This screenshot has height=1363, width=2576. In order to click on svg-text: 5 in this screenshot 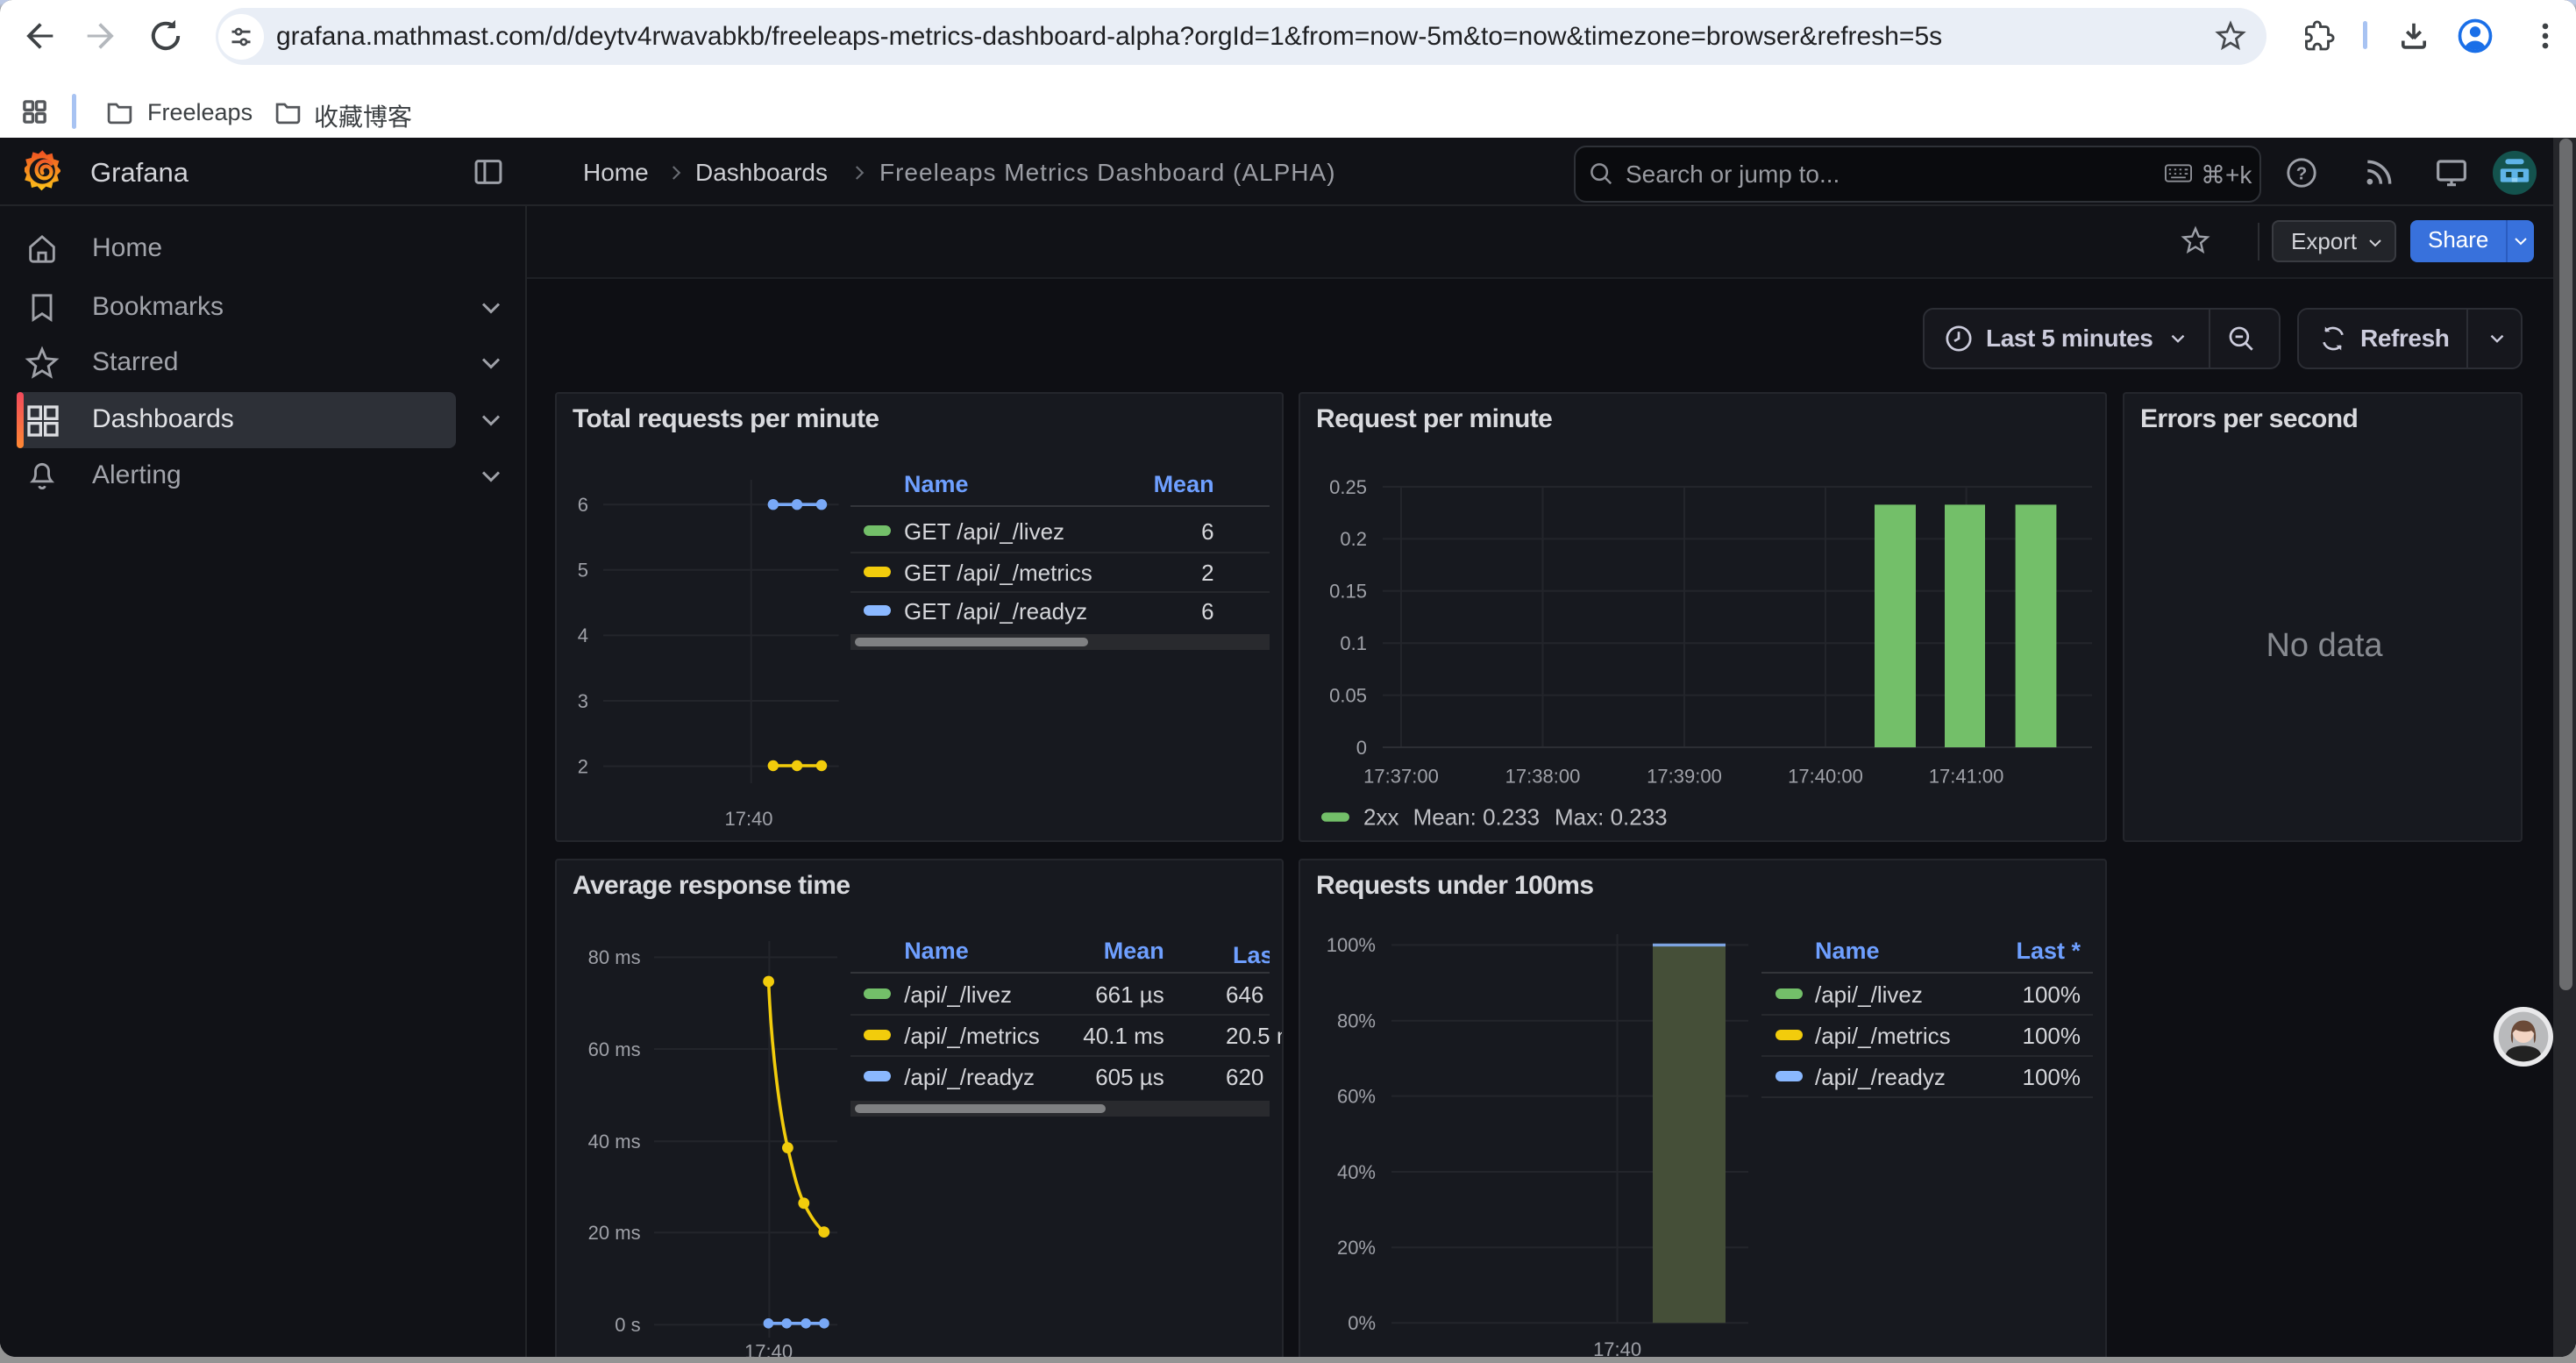, I will do `click(583, 571)`.